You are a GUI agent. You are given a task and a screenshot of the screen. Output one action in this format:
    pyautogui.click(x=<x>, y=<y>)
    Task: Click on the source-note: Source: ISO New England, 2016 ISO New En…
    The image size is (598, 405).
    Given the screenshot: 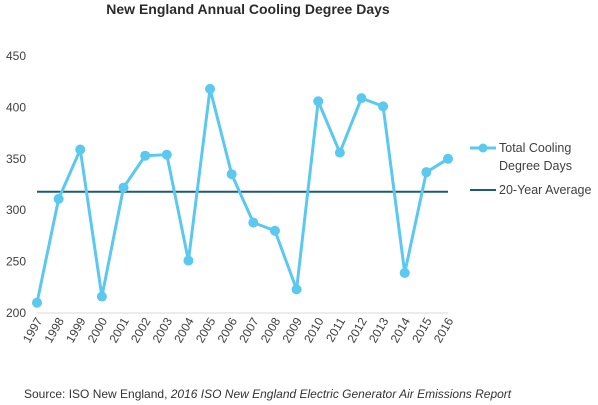 What is the action you would take?
    pyautogui.click(x=267, y=394)
    